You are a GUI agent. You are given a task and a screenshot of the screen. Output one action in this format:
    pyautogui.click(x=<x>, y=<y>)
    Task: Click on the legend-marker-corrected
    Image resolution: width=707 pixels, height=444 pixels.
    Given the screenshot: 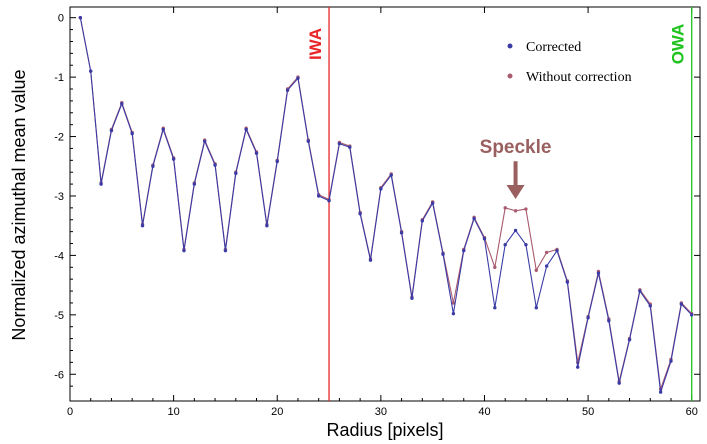 What is the action you would take?
    pyautogui.click(x=510, y=46)
    